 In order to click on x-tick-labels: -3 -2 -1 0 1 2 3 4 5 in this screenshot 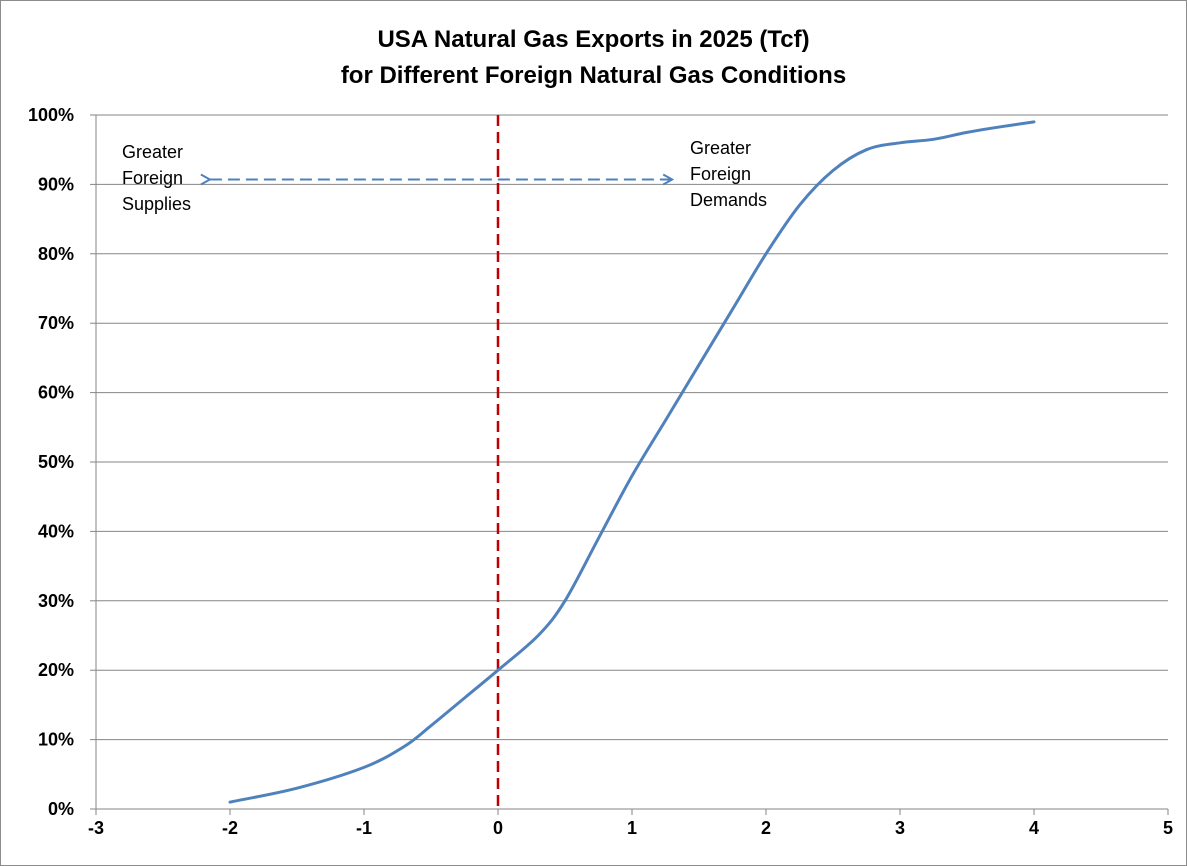, I will do `click(630, 828)`.